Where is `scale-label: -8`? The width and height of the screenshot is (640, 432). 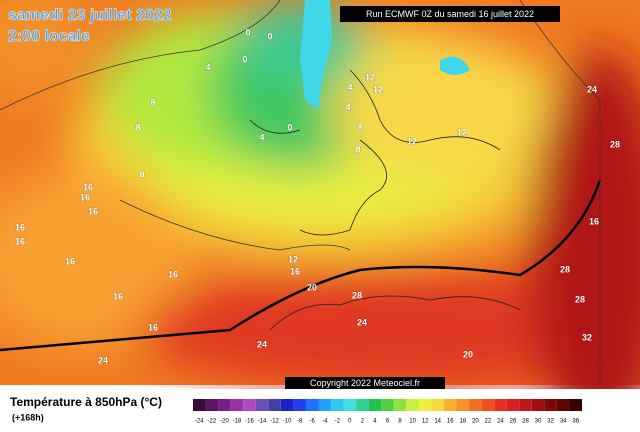
scale-label: -8 is located at coordinates (300, 422).